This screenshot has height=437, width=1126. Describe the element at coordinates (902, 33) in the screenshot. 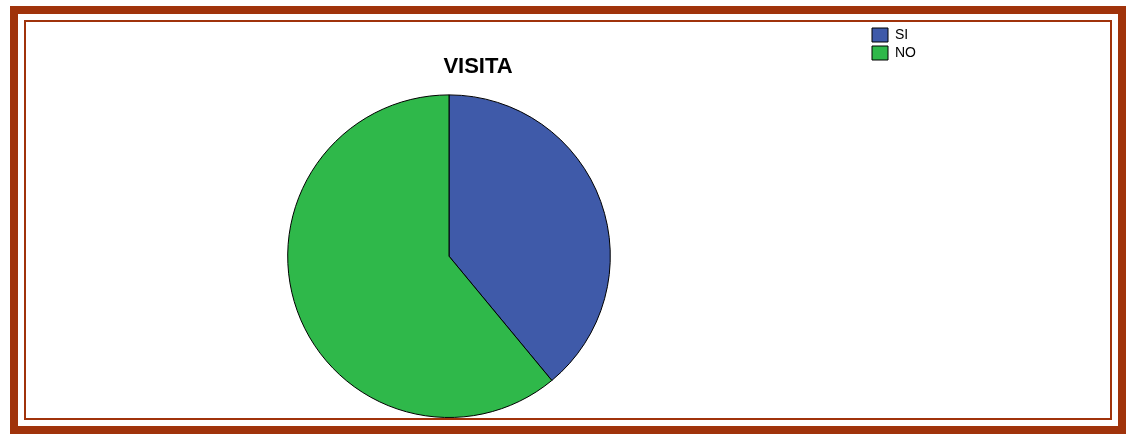

I see `legend-label: SI` at that location.